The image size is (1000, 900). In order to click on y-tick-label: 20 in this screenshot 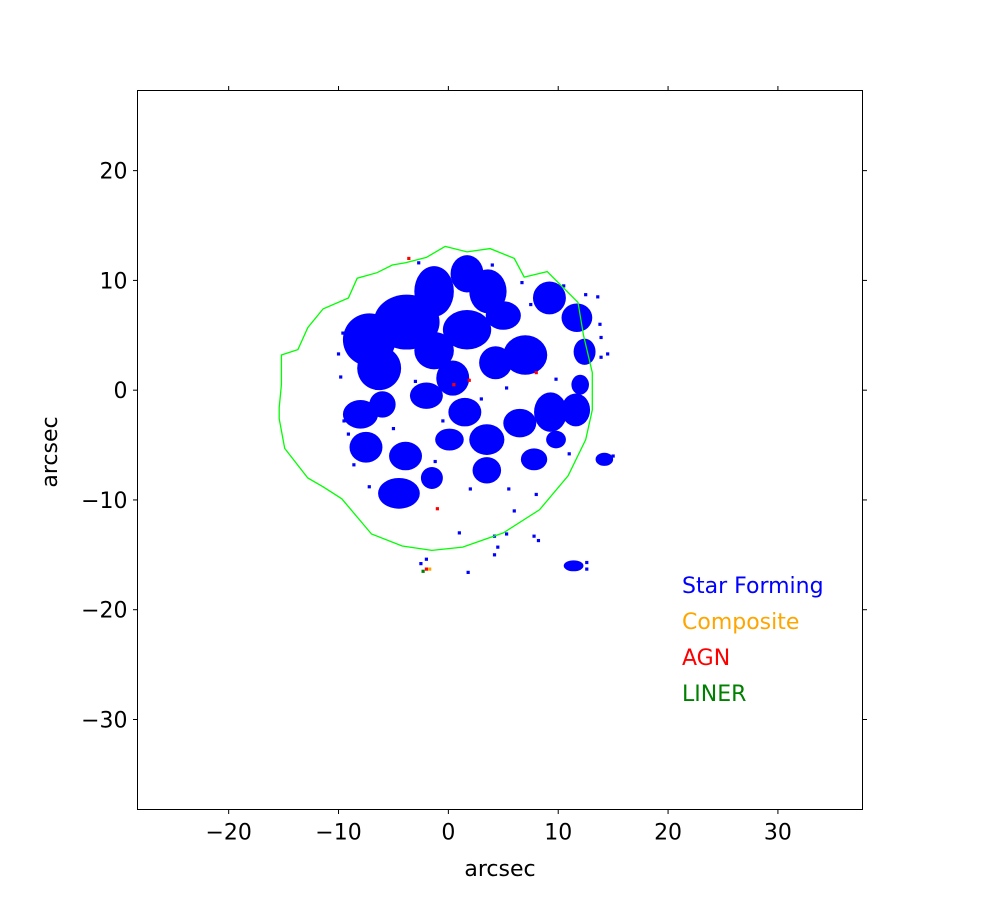, I will do `click(114, 172)`.